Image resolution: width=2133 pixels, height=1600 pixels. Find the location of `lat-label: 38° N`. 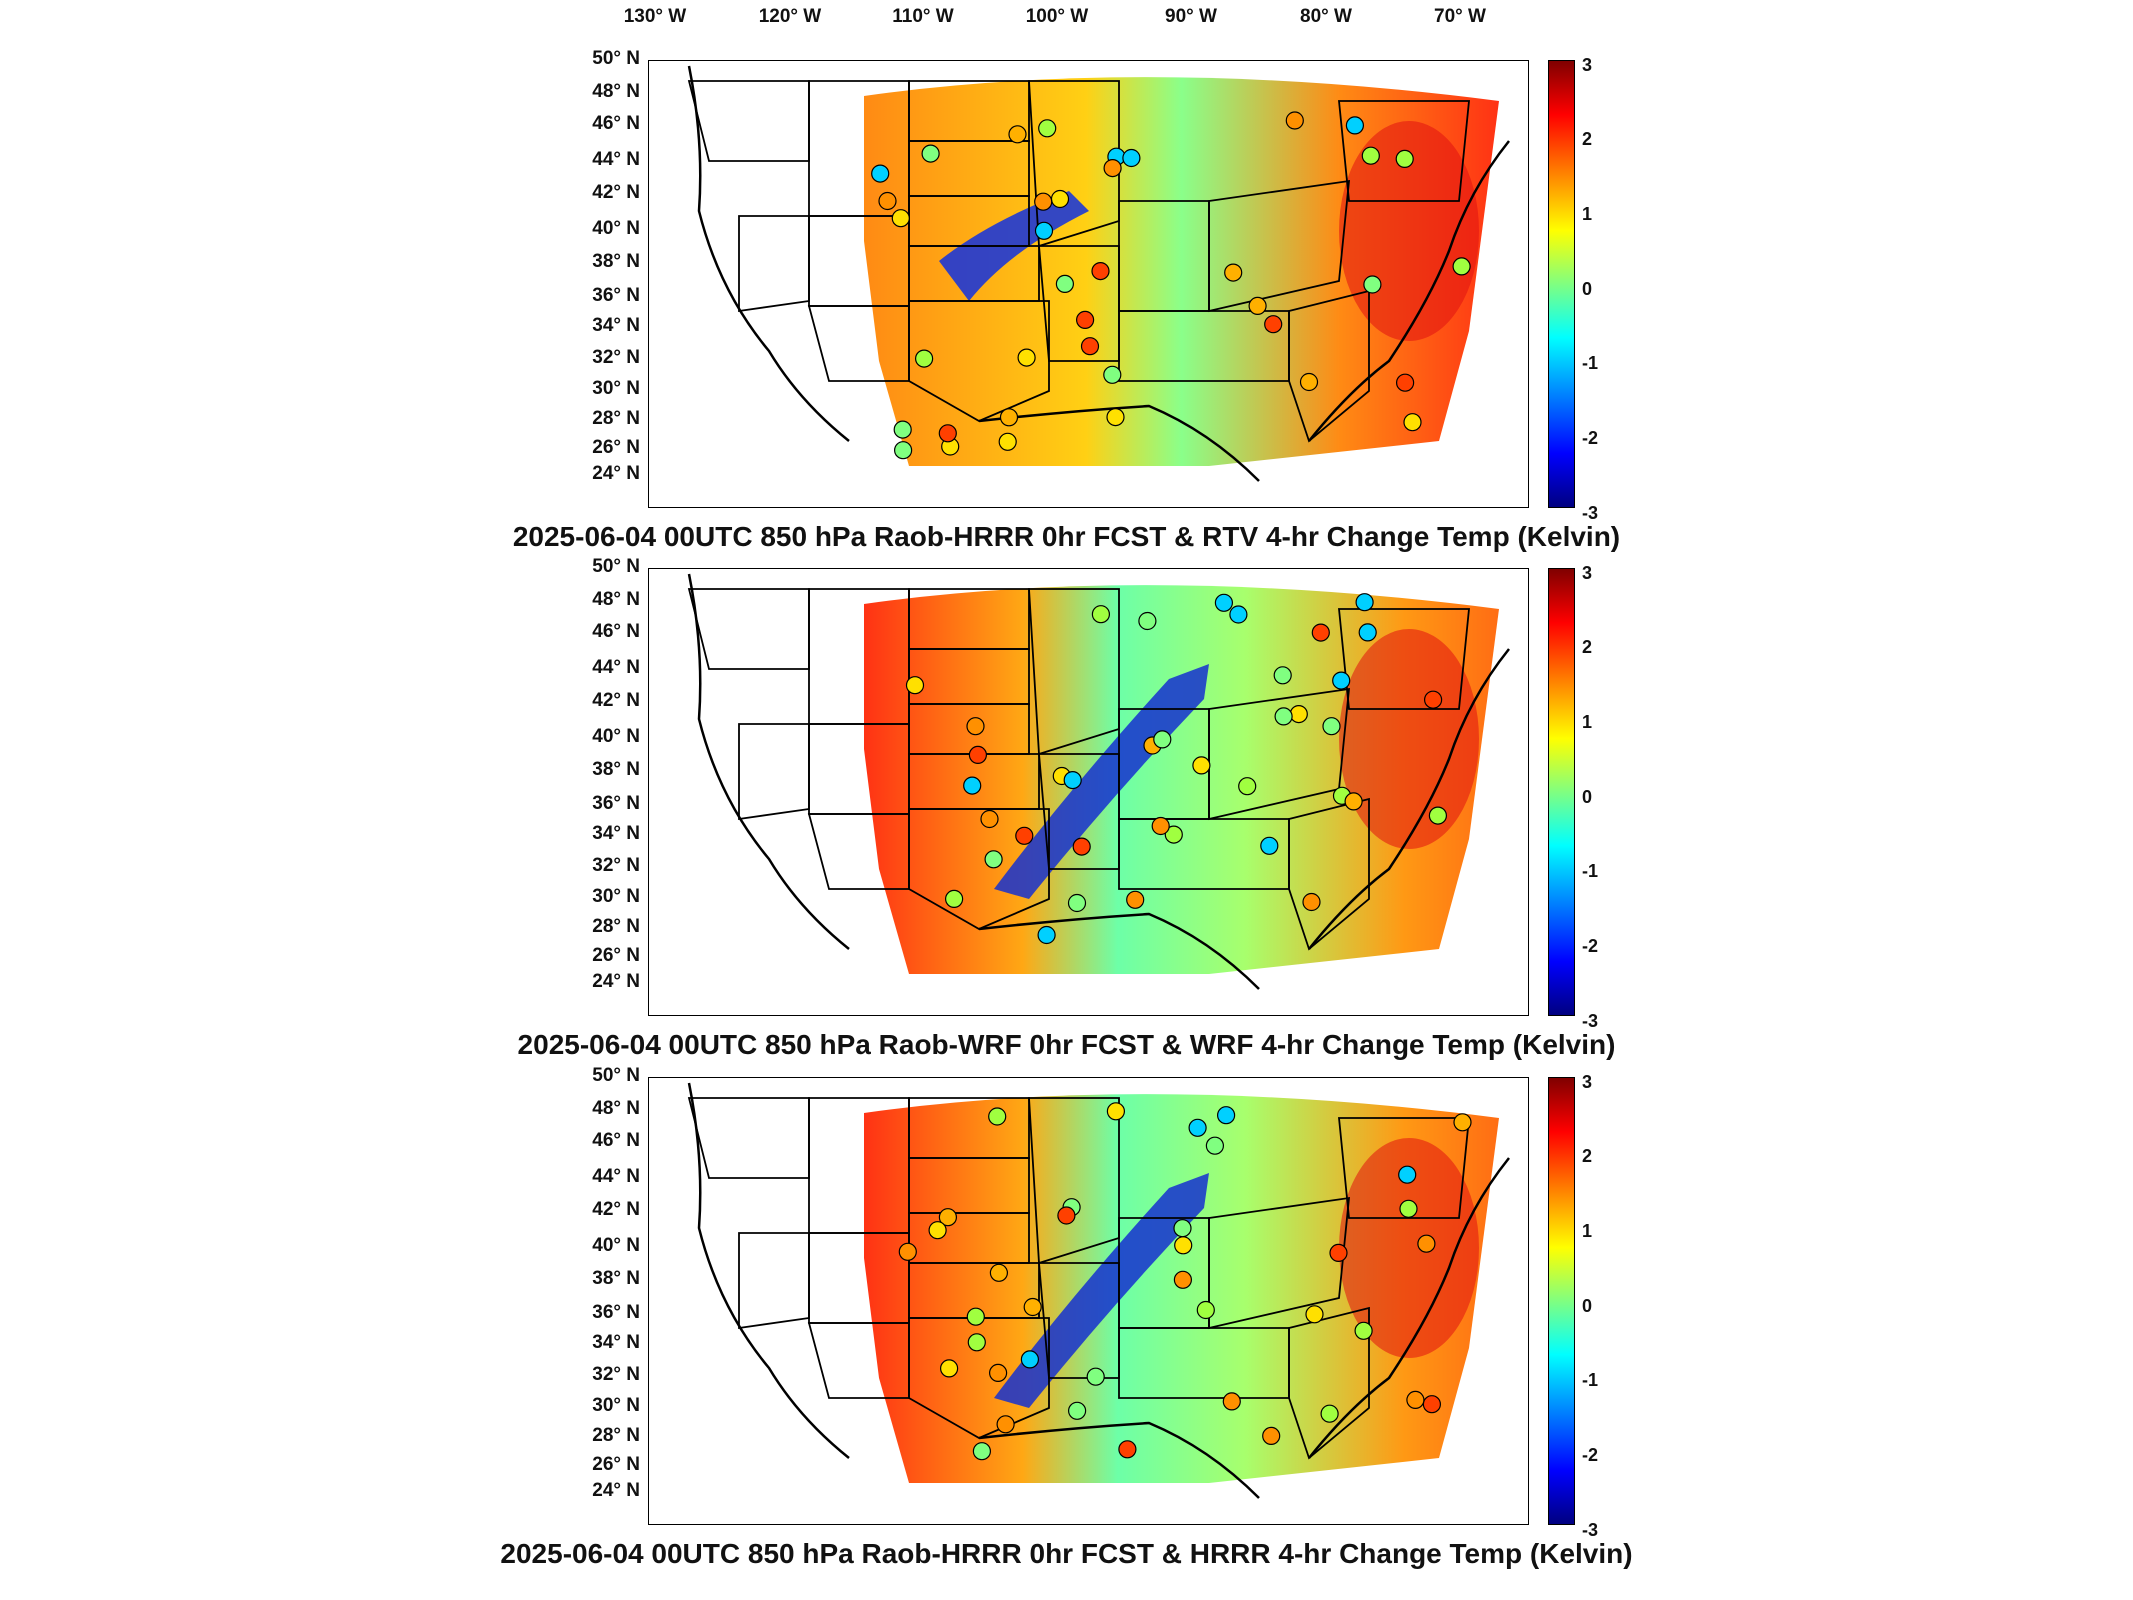

lat-label: 38° N is located at coordinates (616, 261).